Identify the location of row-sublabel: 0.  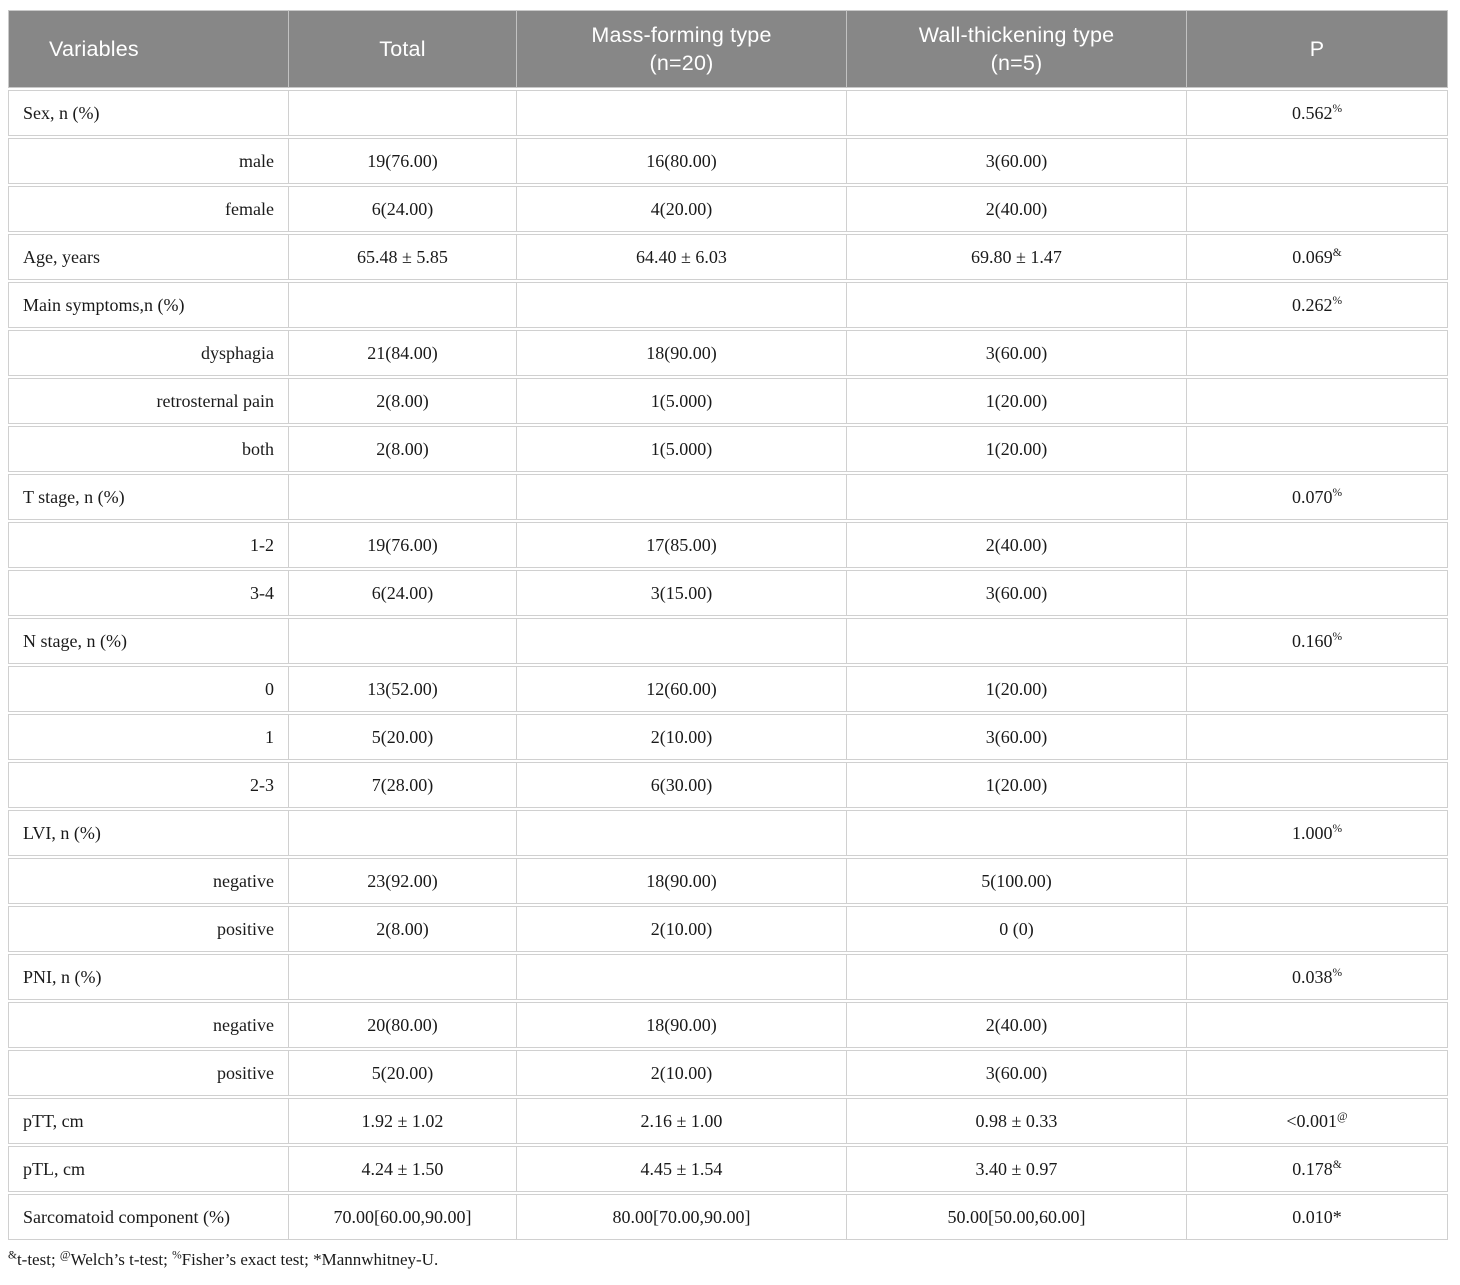
(148, 689).